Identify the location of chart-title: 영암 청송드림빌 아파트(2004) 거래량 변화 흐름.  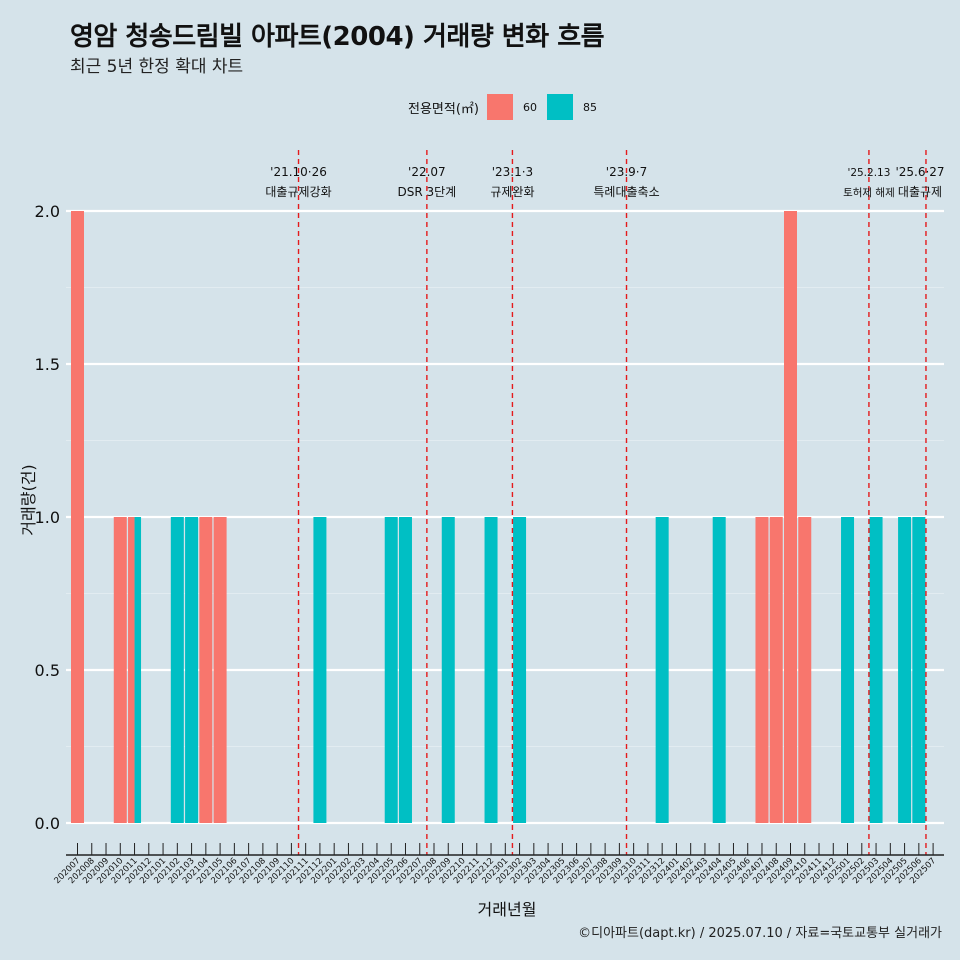
(337, 37).